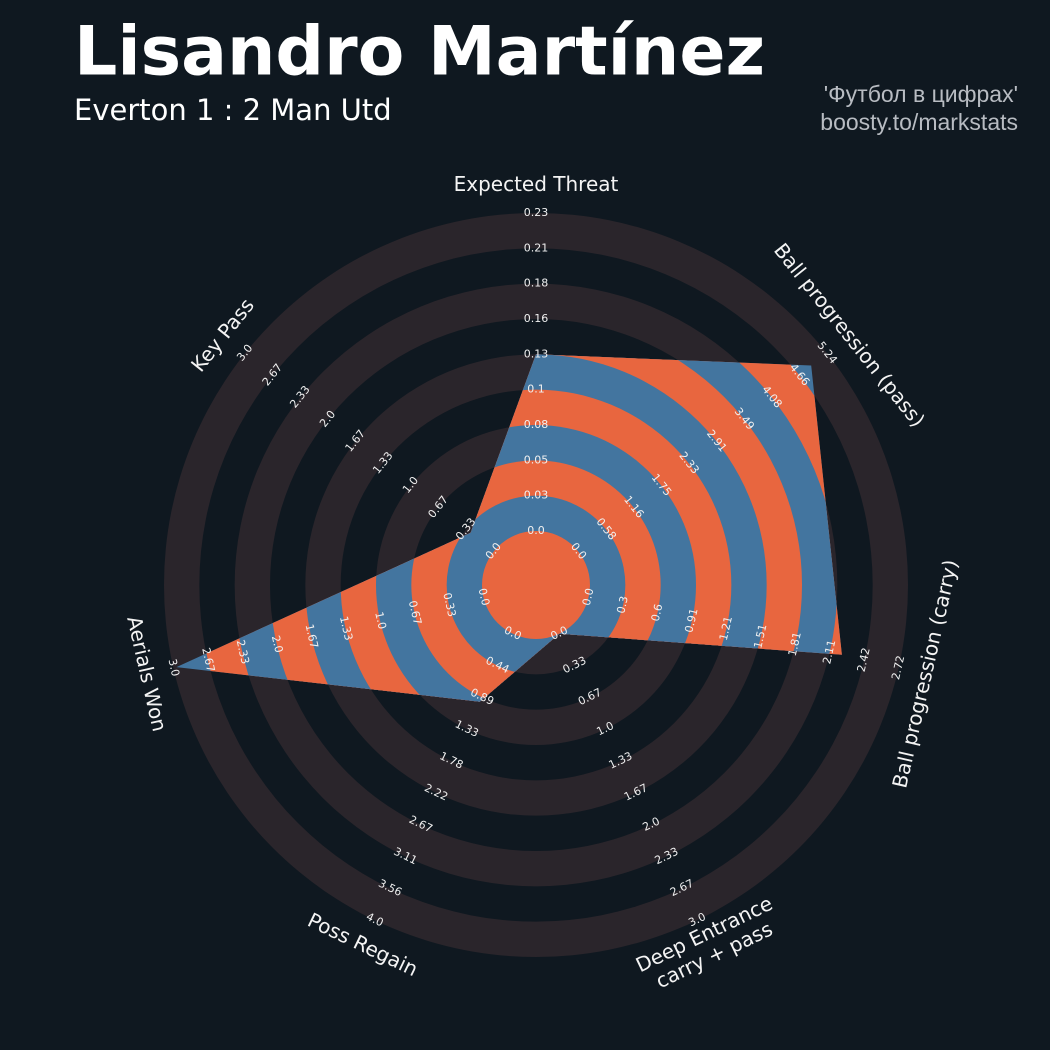 The image size is (1050, 1050). What do you see at coordinates (760, 636) in the screenshot?
I see `tick-label: 1.51` at bounding box center [760, 636].